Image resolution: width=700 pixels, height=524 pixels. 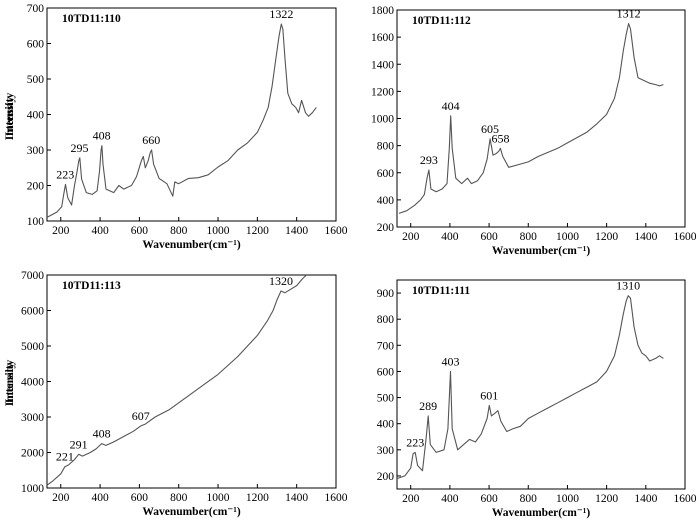 What do you see at coordinates (628, 286) in the screenshot?
I see `peak-label: 1310` at bounding box center [628, 286].